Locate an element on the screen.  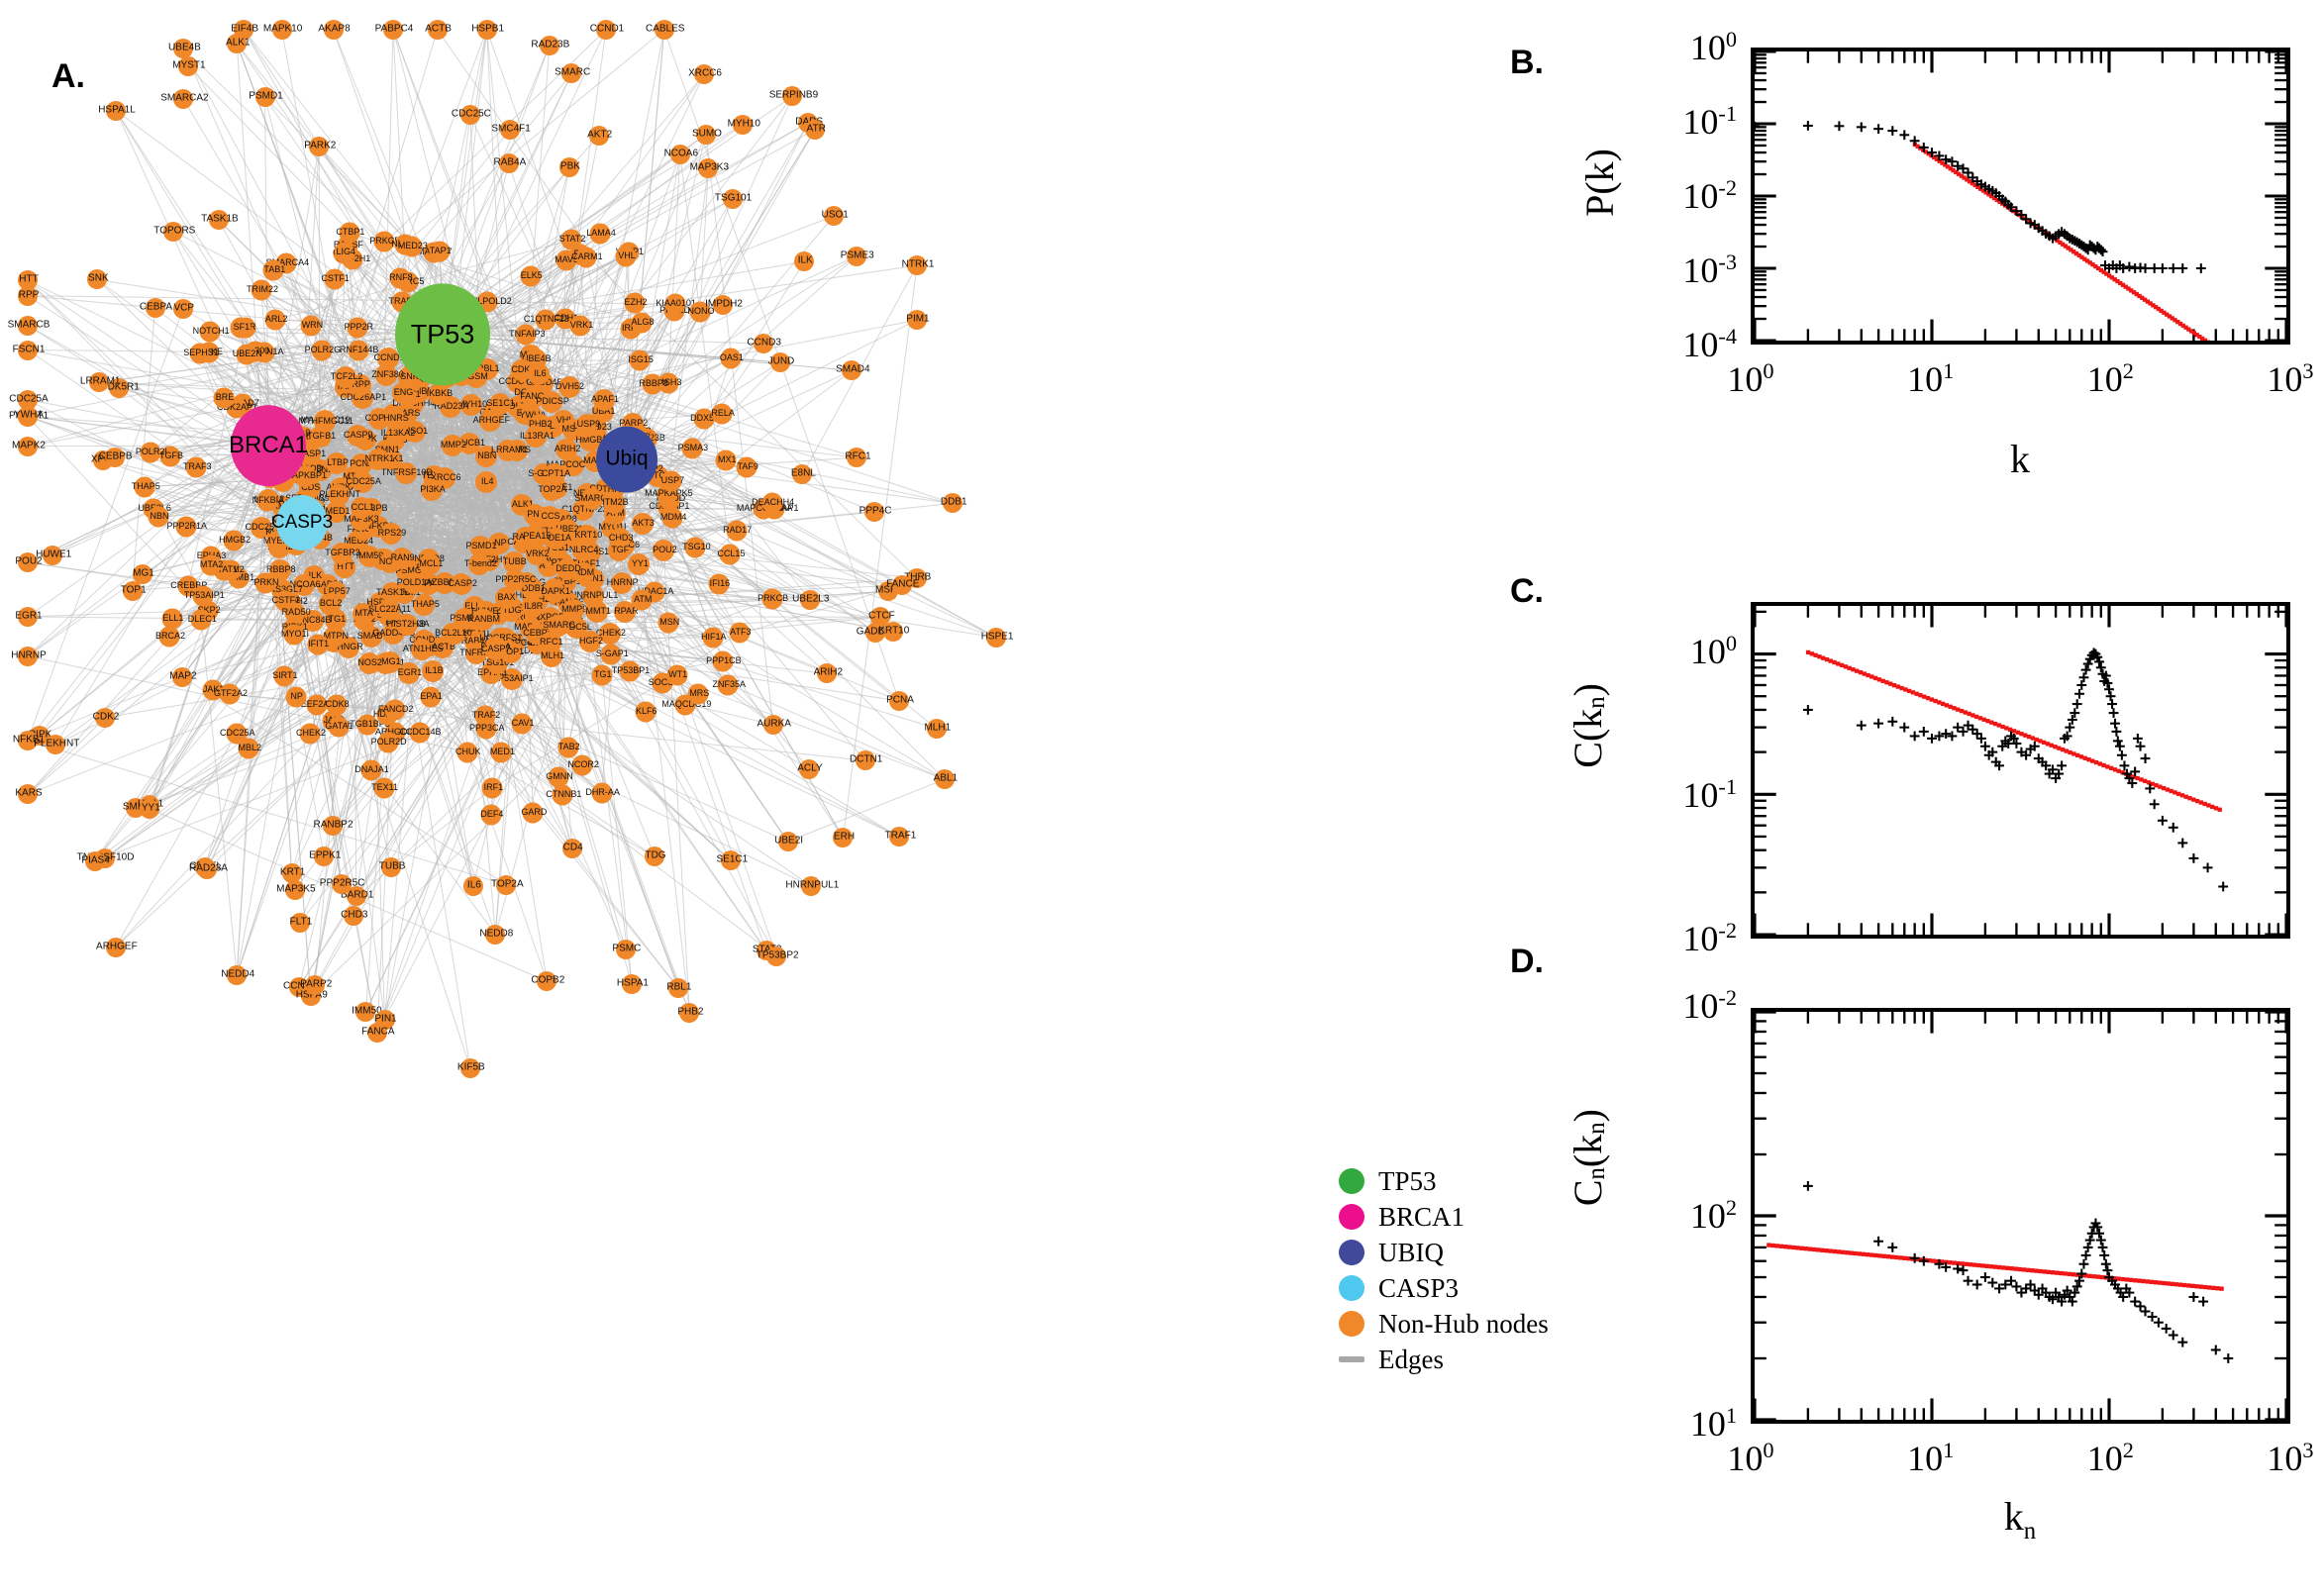
network-hub-brca1: BRCA1 is located at coordinates (268, 445).